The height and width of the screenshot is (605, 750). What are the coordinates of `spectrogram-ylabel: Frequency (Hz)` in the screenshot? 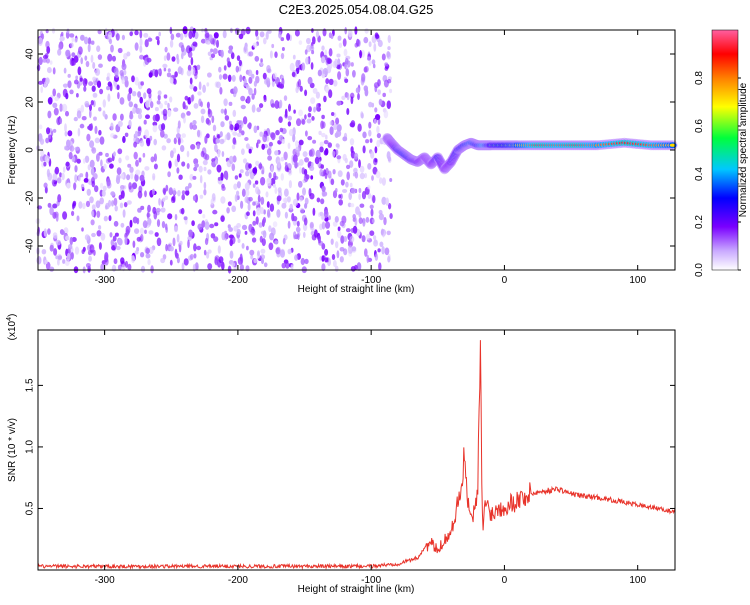 It's located at (12, 150).